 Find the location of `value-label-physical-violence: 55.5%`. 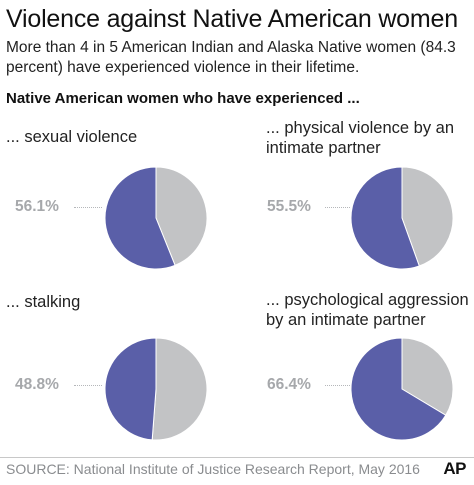

value-label-physical-violence: 55.5% is located at coordinates (289, 206).